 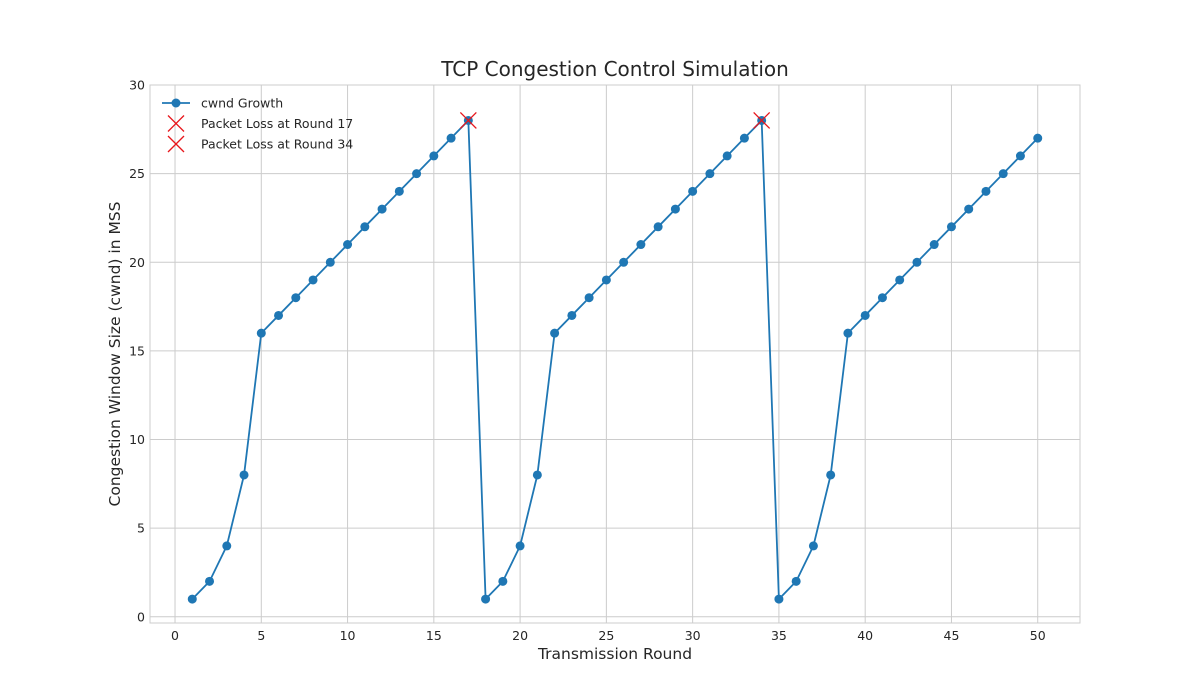 What do you see at coordinates (175, 635) in the screenshot?
I see `x-tick-label: 0` at bounding box center [175, 635].